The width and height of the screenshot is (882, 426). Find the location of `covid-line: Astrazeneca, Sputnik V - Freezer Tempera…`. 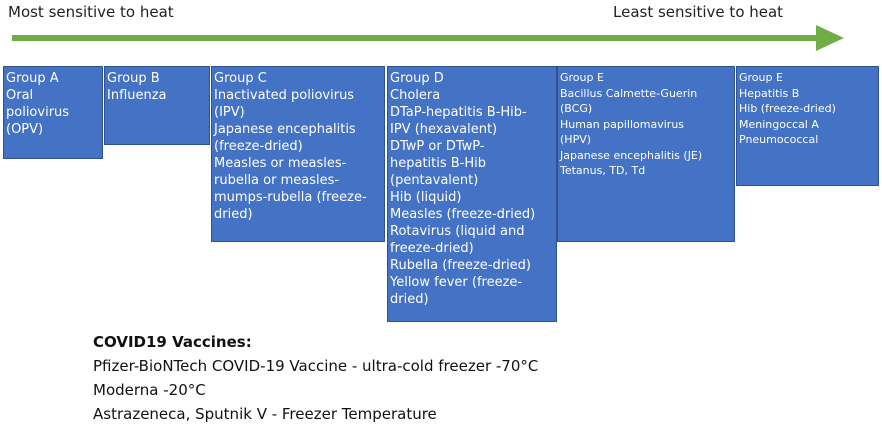

covid-line: Astrazeneca, Sputnik V - Freezer Tempera… is located at coordinates (265, 414).